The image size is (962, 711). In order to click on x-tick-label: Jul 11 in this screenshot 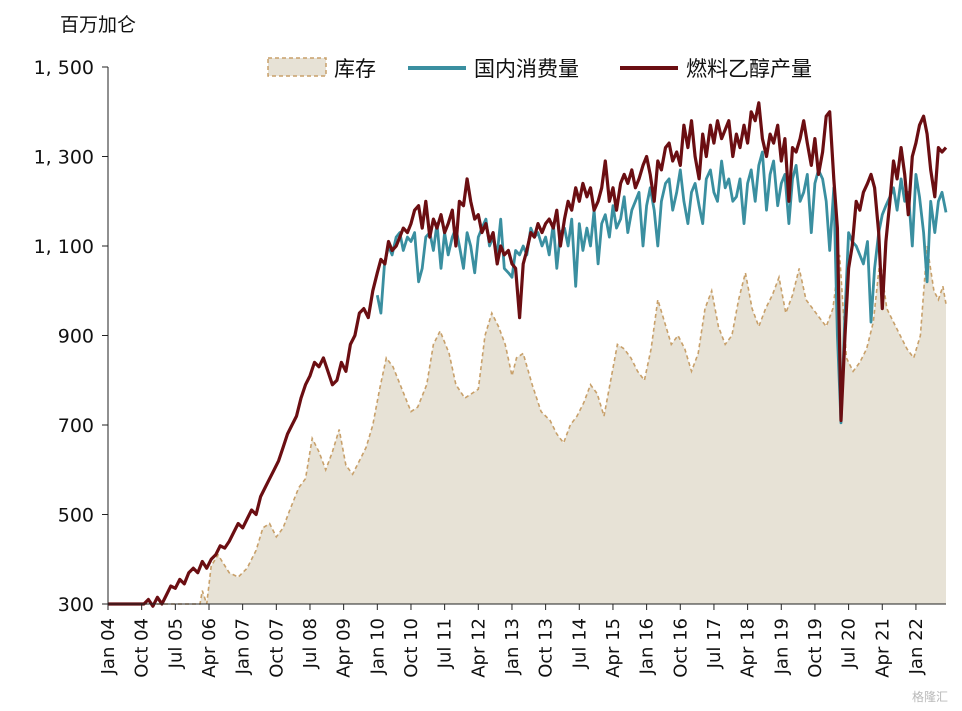, I will do `click(445, 643)`.